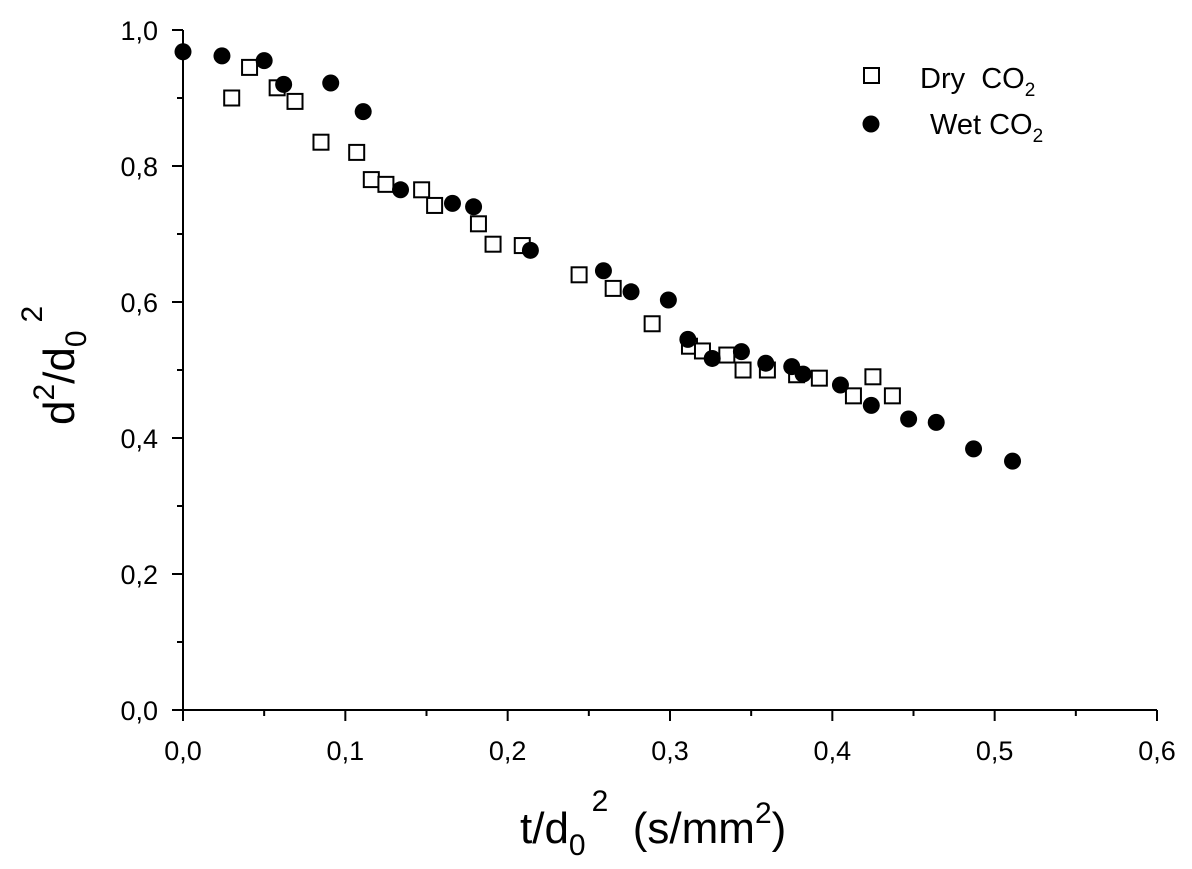 The width and height of the screenshot is (1192, 869). I want to click on x-tick-label: 0,4, so click(833, 751).